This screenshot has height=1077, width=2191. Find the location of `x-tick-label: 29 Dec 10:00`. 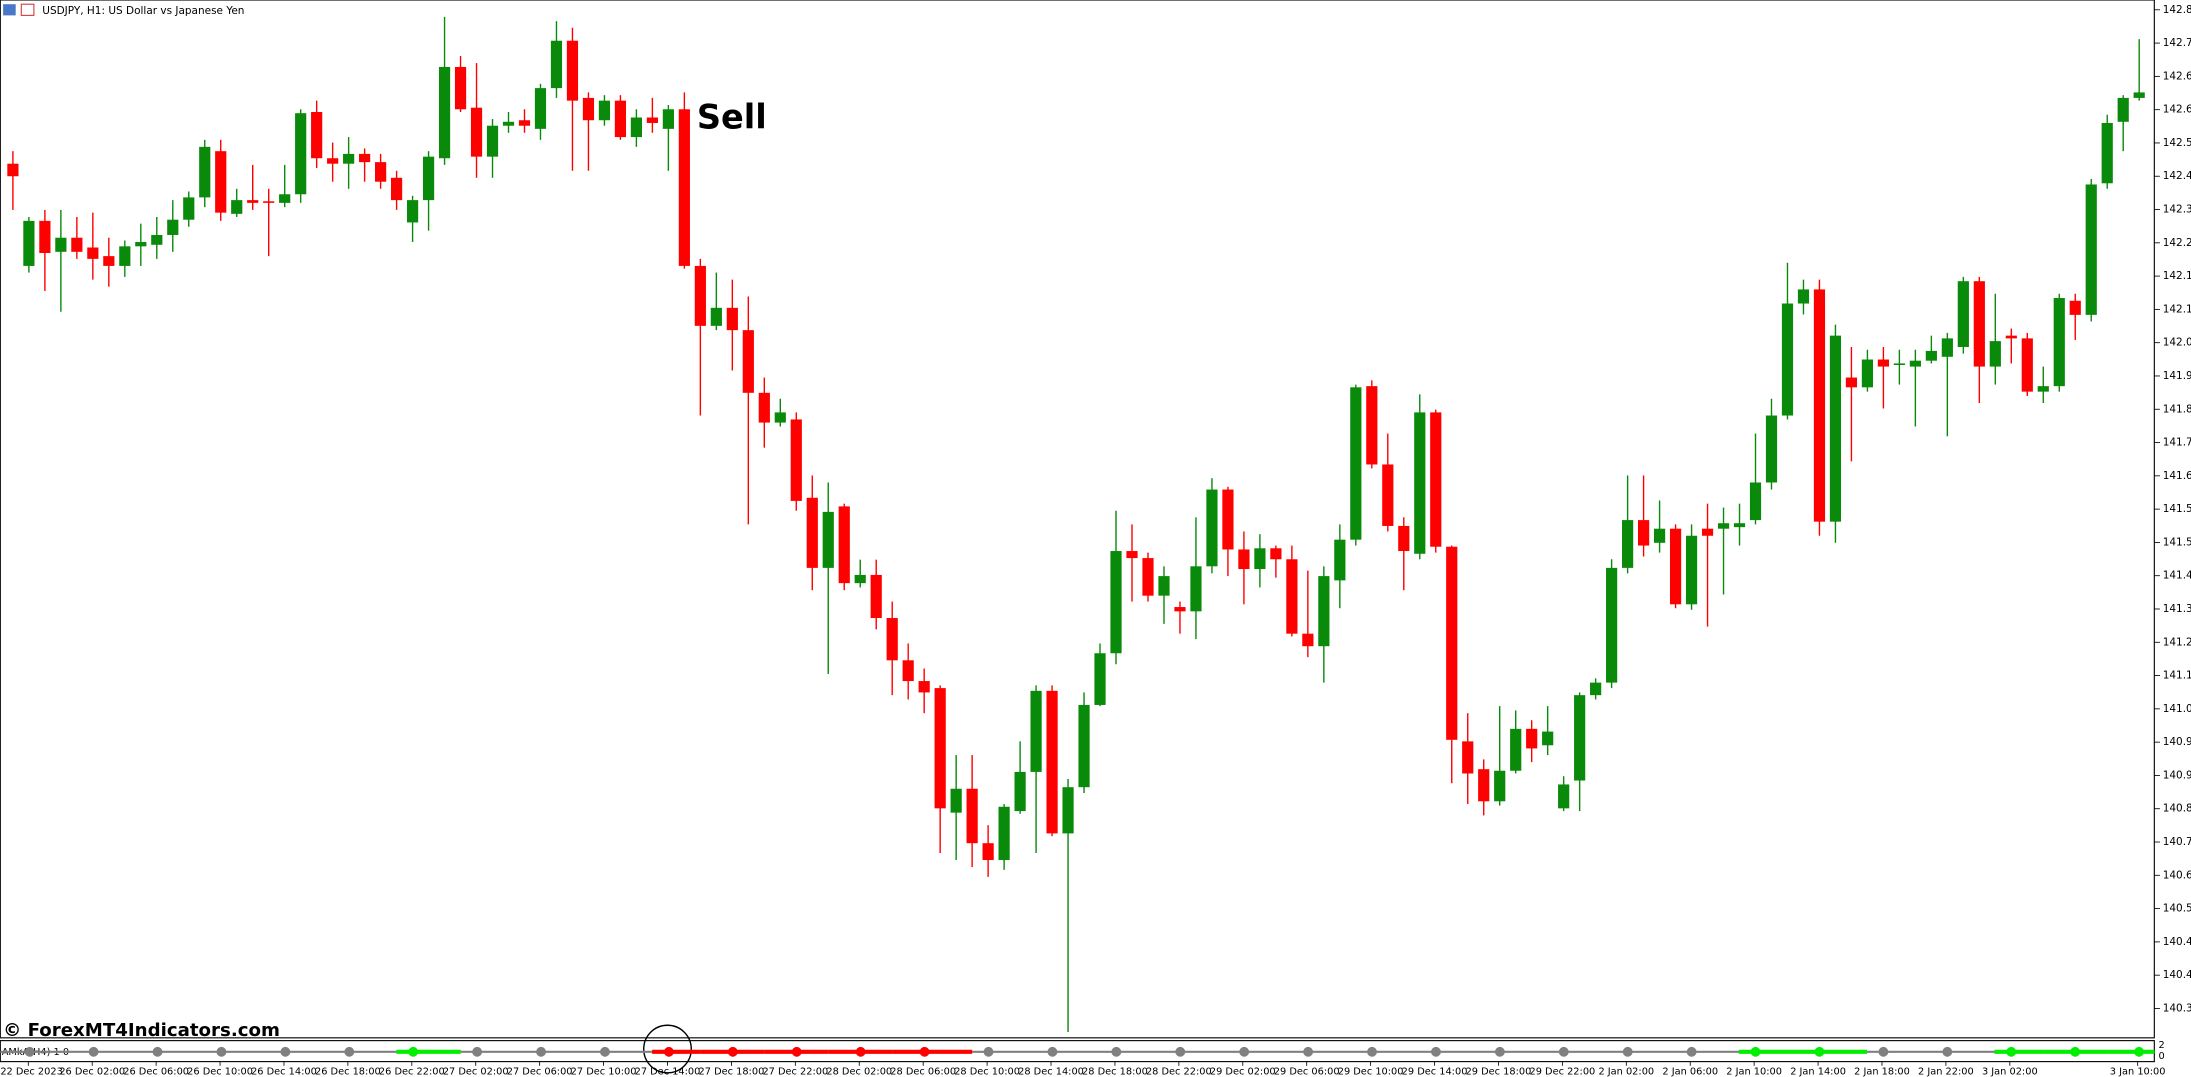

x-tick-label: 29 Dec 10:00 is located at coordinates (1371, 1071).